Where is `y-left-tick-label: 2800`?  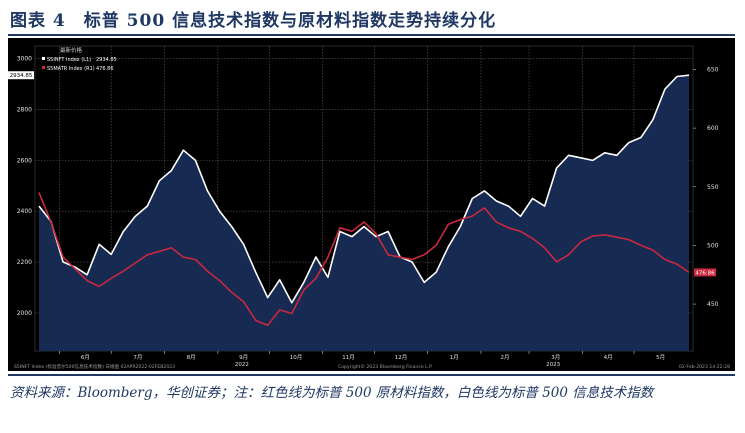 y-left-tick-label: 2800 is located at coordinates (24, 110).